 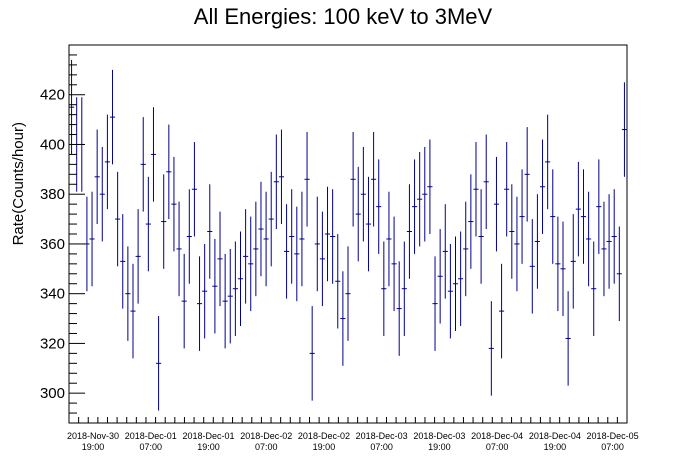 I want to click on chart-title: All Energies: 100 keV to 3MeV, so click(x=343, y=16).